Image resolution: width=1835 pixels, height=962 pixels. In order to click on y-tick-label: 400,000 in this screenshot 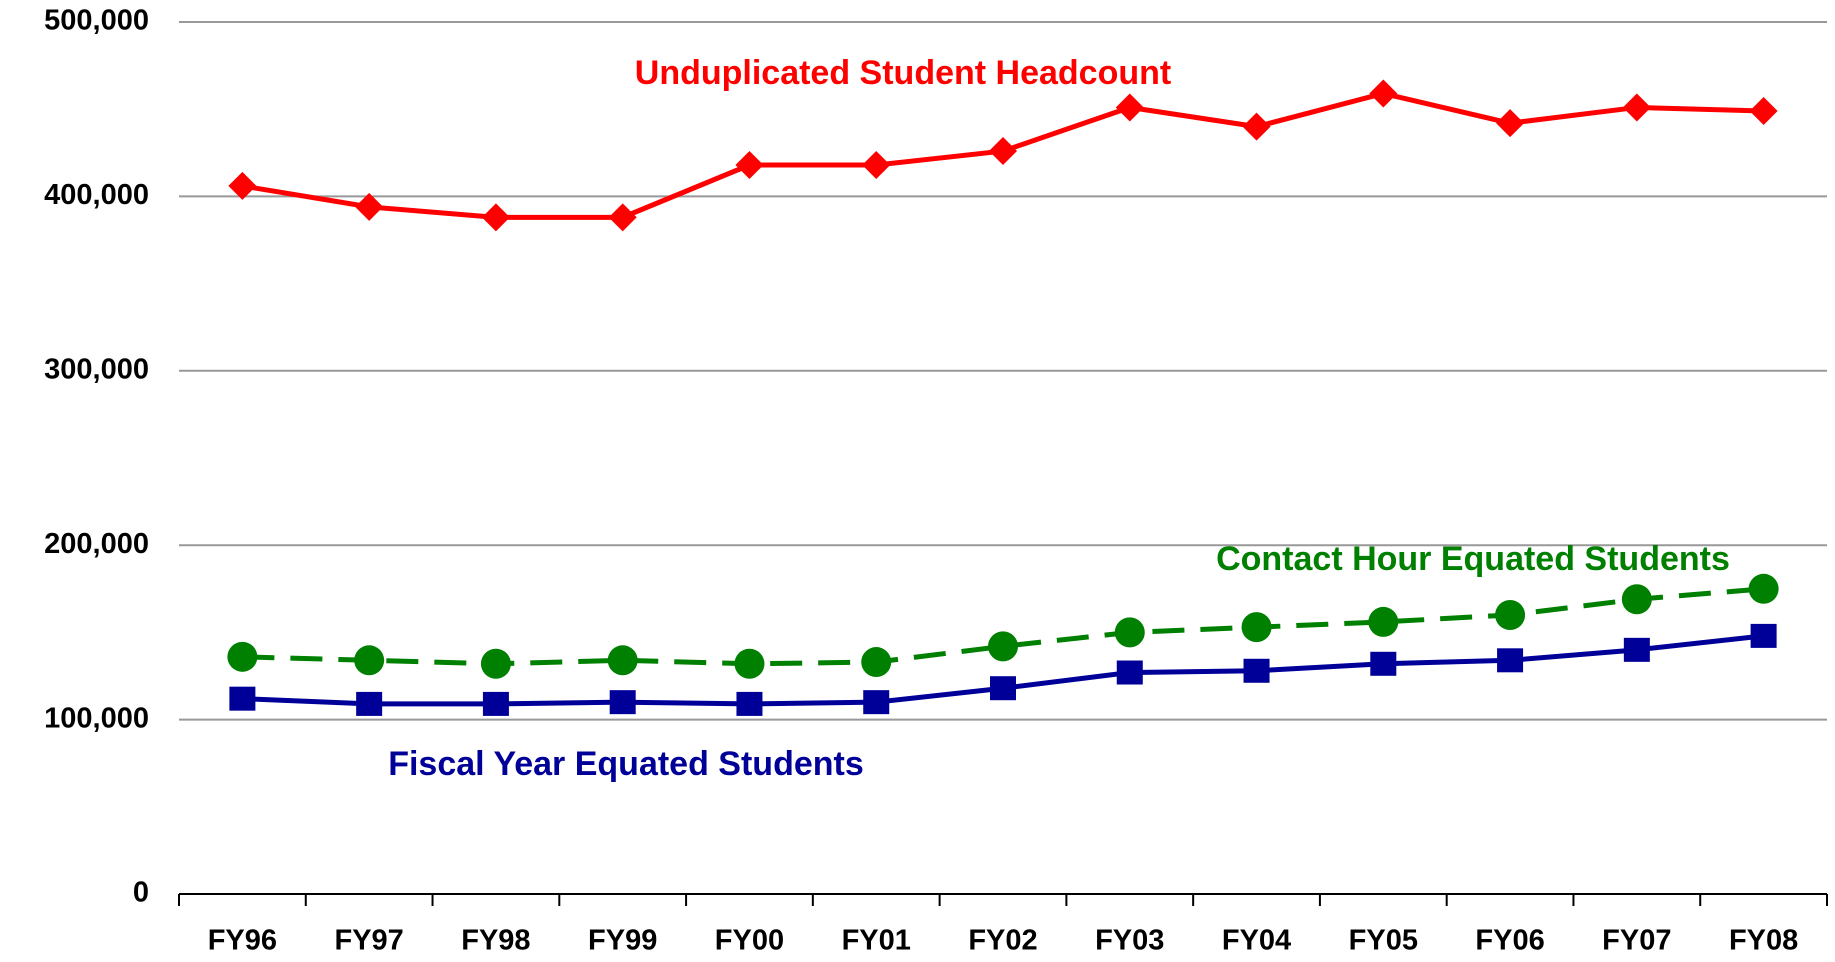, I will do `click(96, 195)`.